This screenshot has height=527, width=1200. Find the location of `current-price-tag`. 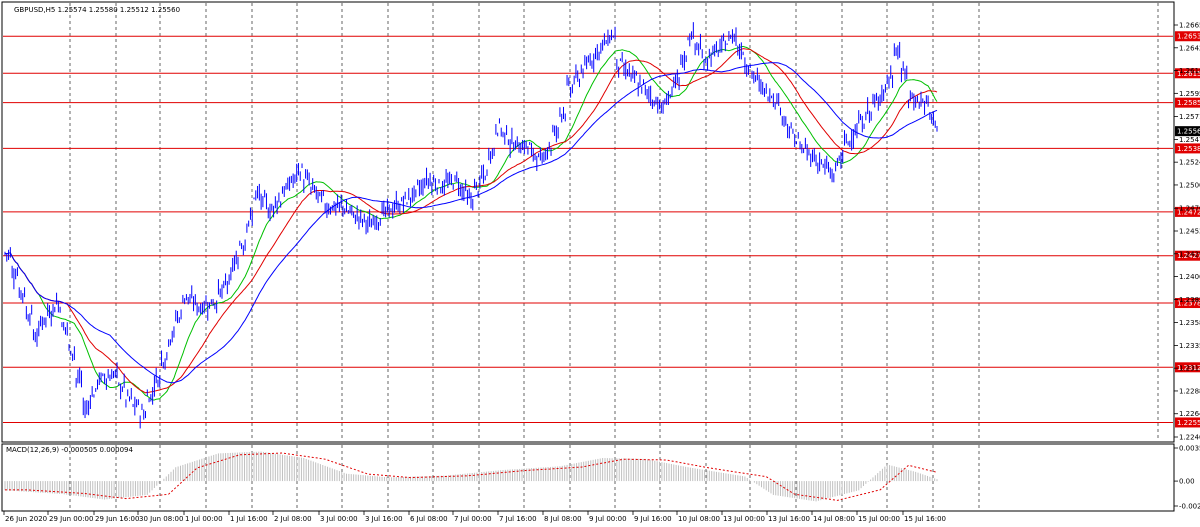

current-price-tag is located at coordinates (1187, 131).